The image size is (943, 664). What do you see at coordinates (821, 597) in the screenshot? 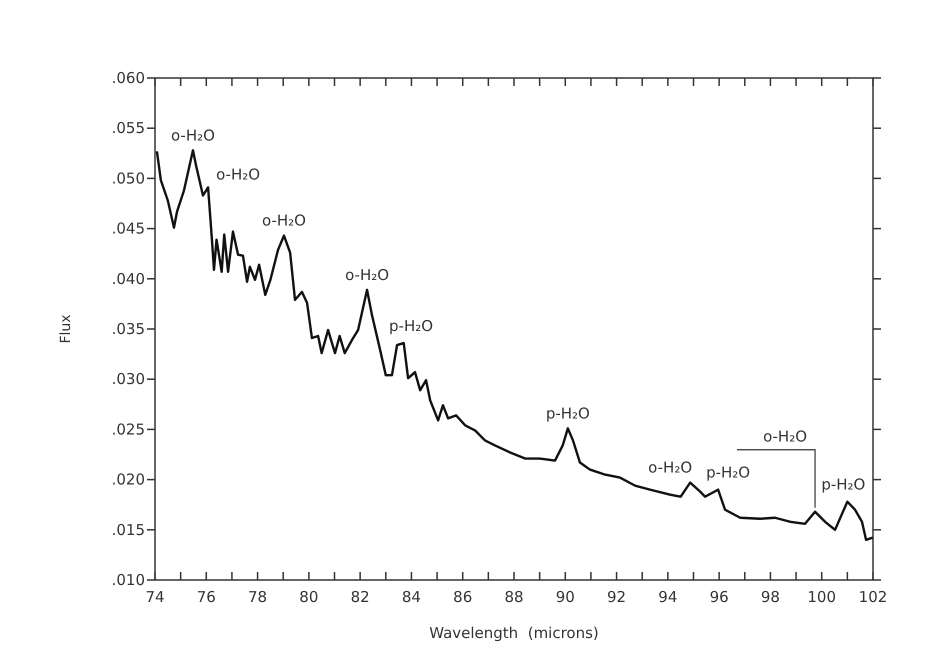
I see `x-tick-label: 100` at bounding box center [821, 597].